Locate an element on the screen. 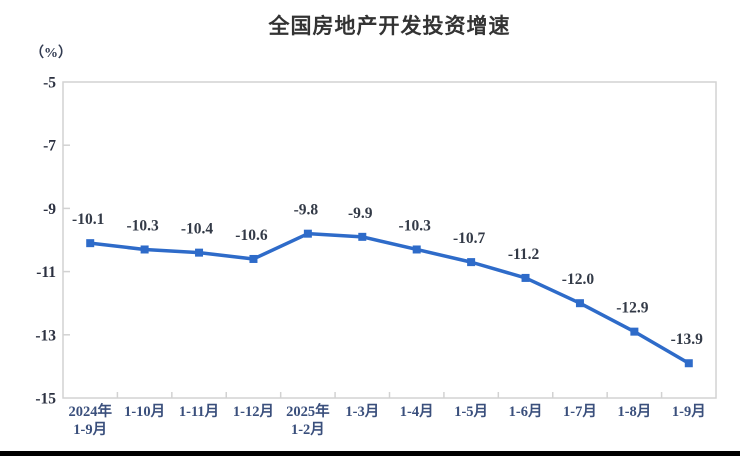  y-axis-label: -5 is located at coordinates (49, 83).